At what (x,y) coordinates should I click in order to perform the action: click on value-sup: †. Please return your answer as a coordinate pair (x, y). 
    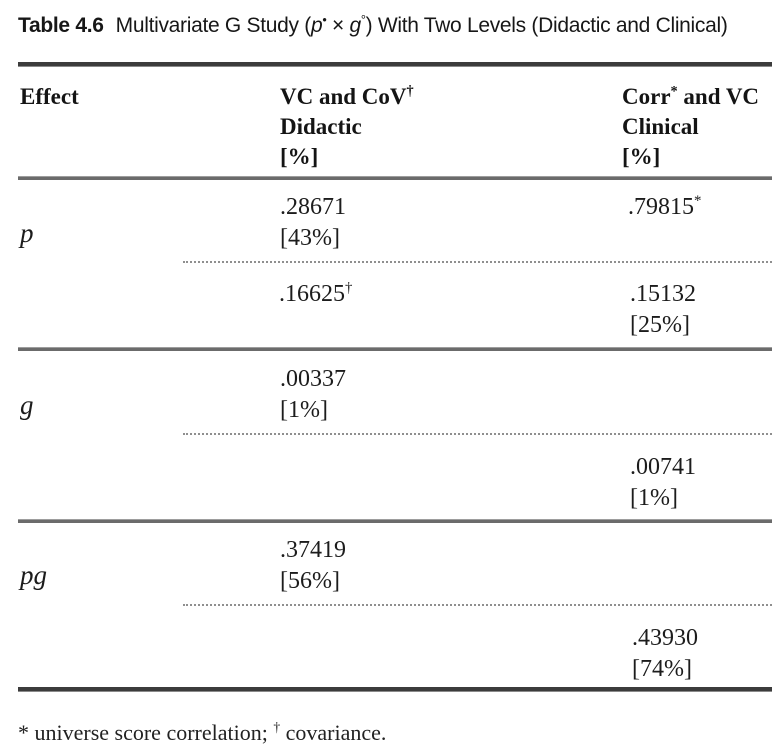
    Looking at the image, I should click on (349, 288).